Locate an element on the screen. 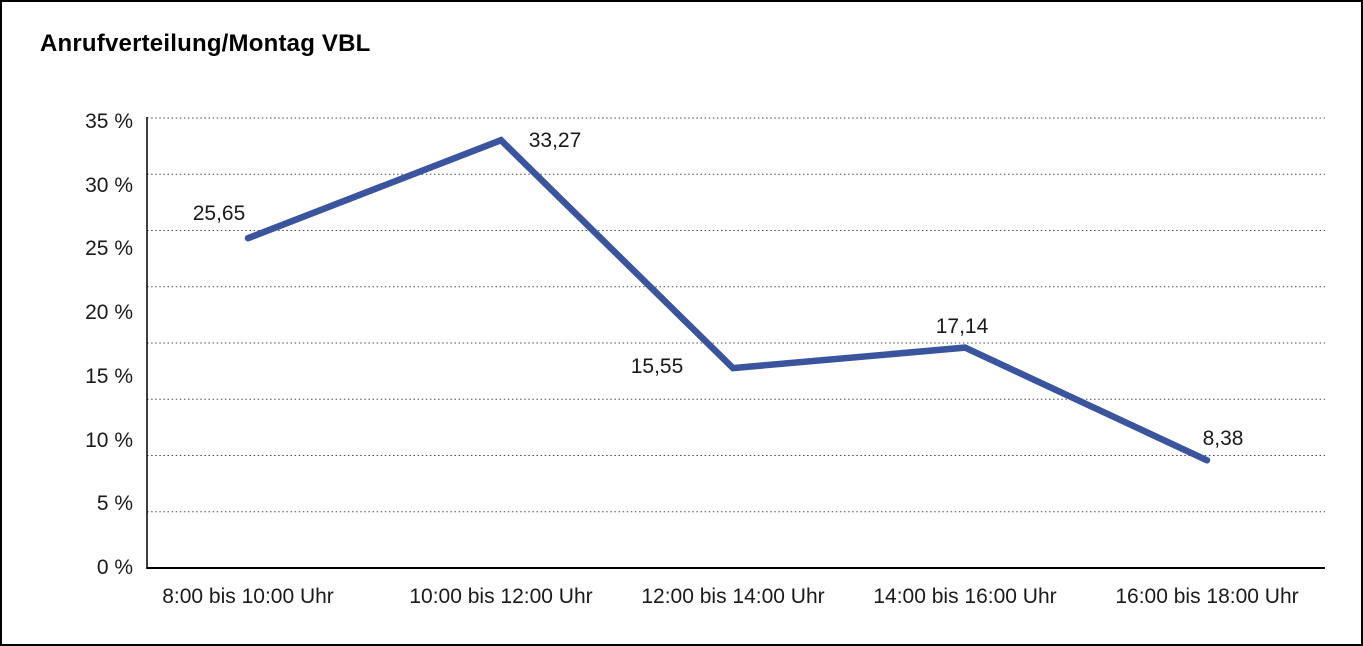 This screenshot has width=1363, height=646. y-axis-tick-label: 10 % is located at coordinates (109, 440).